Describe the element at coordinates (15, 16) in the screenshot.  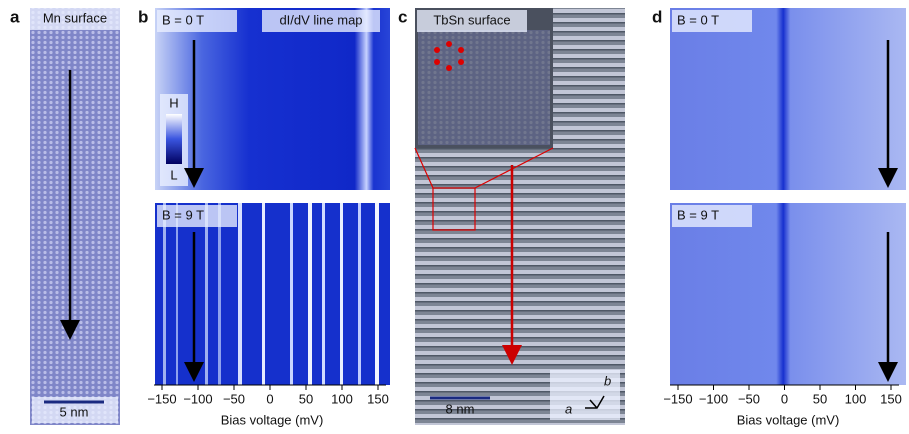
I see `panel-label: a` at that location.